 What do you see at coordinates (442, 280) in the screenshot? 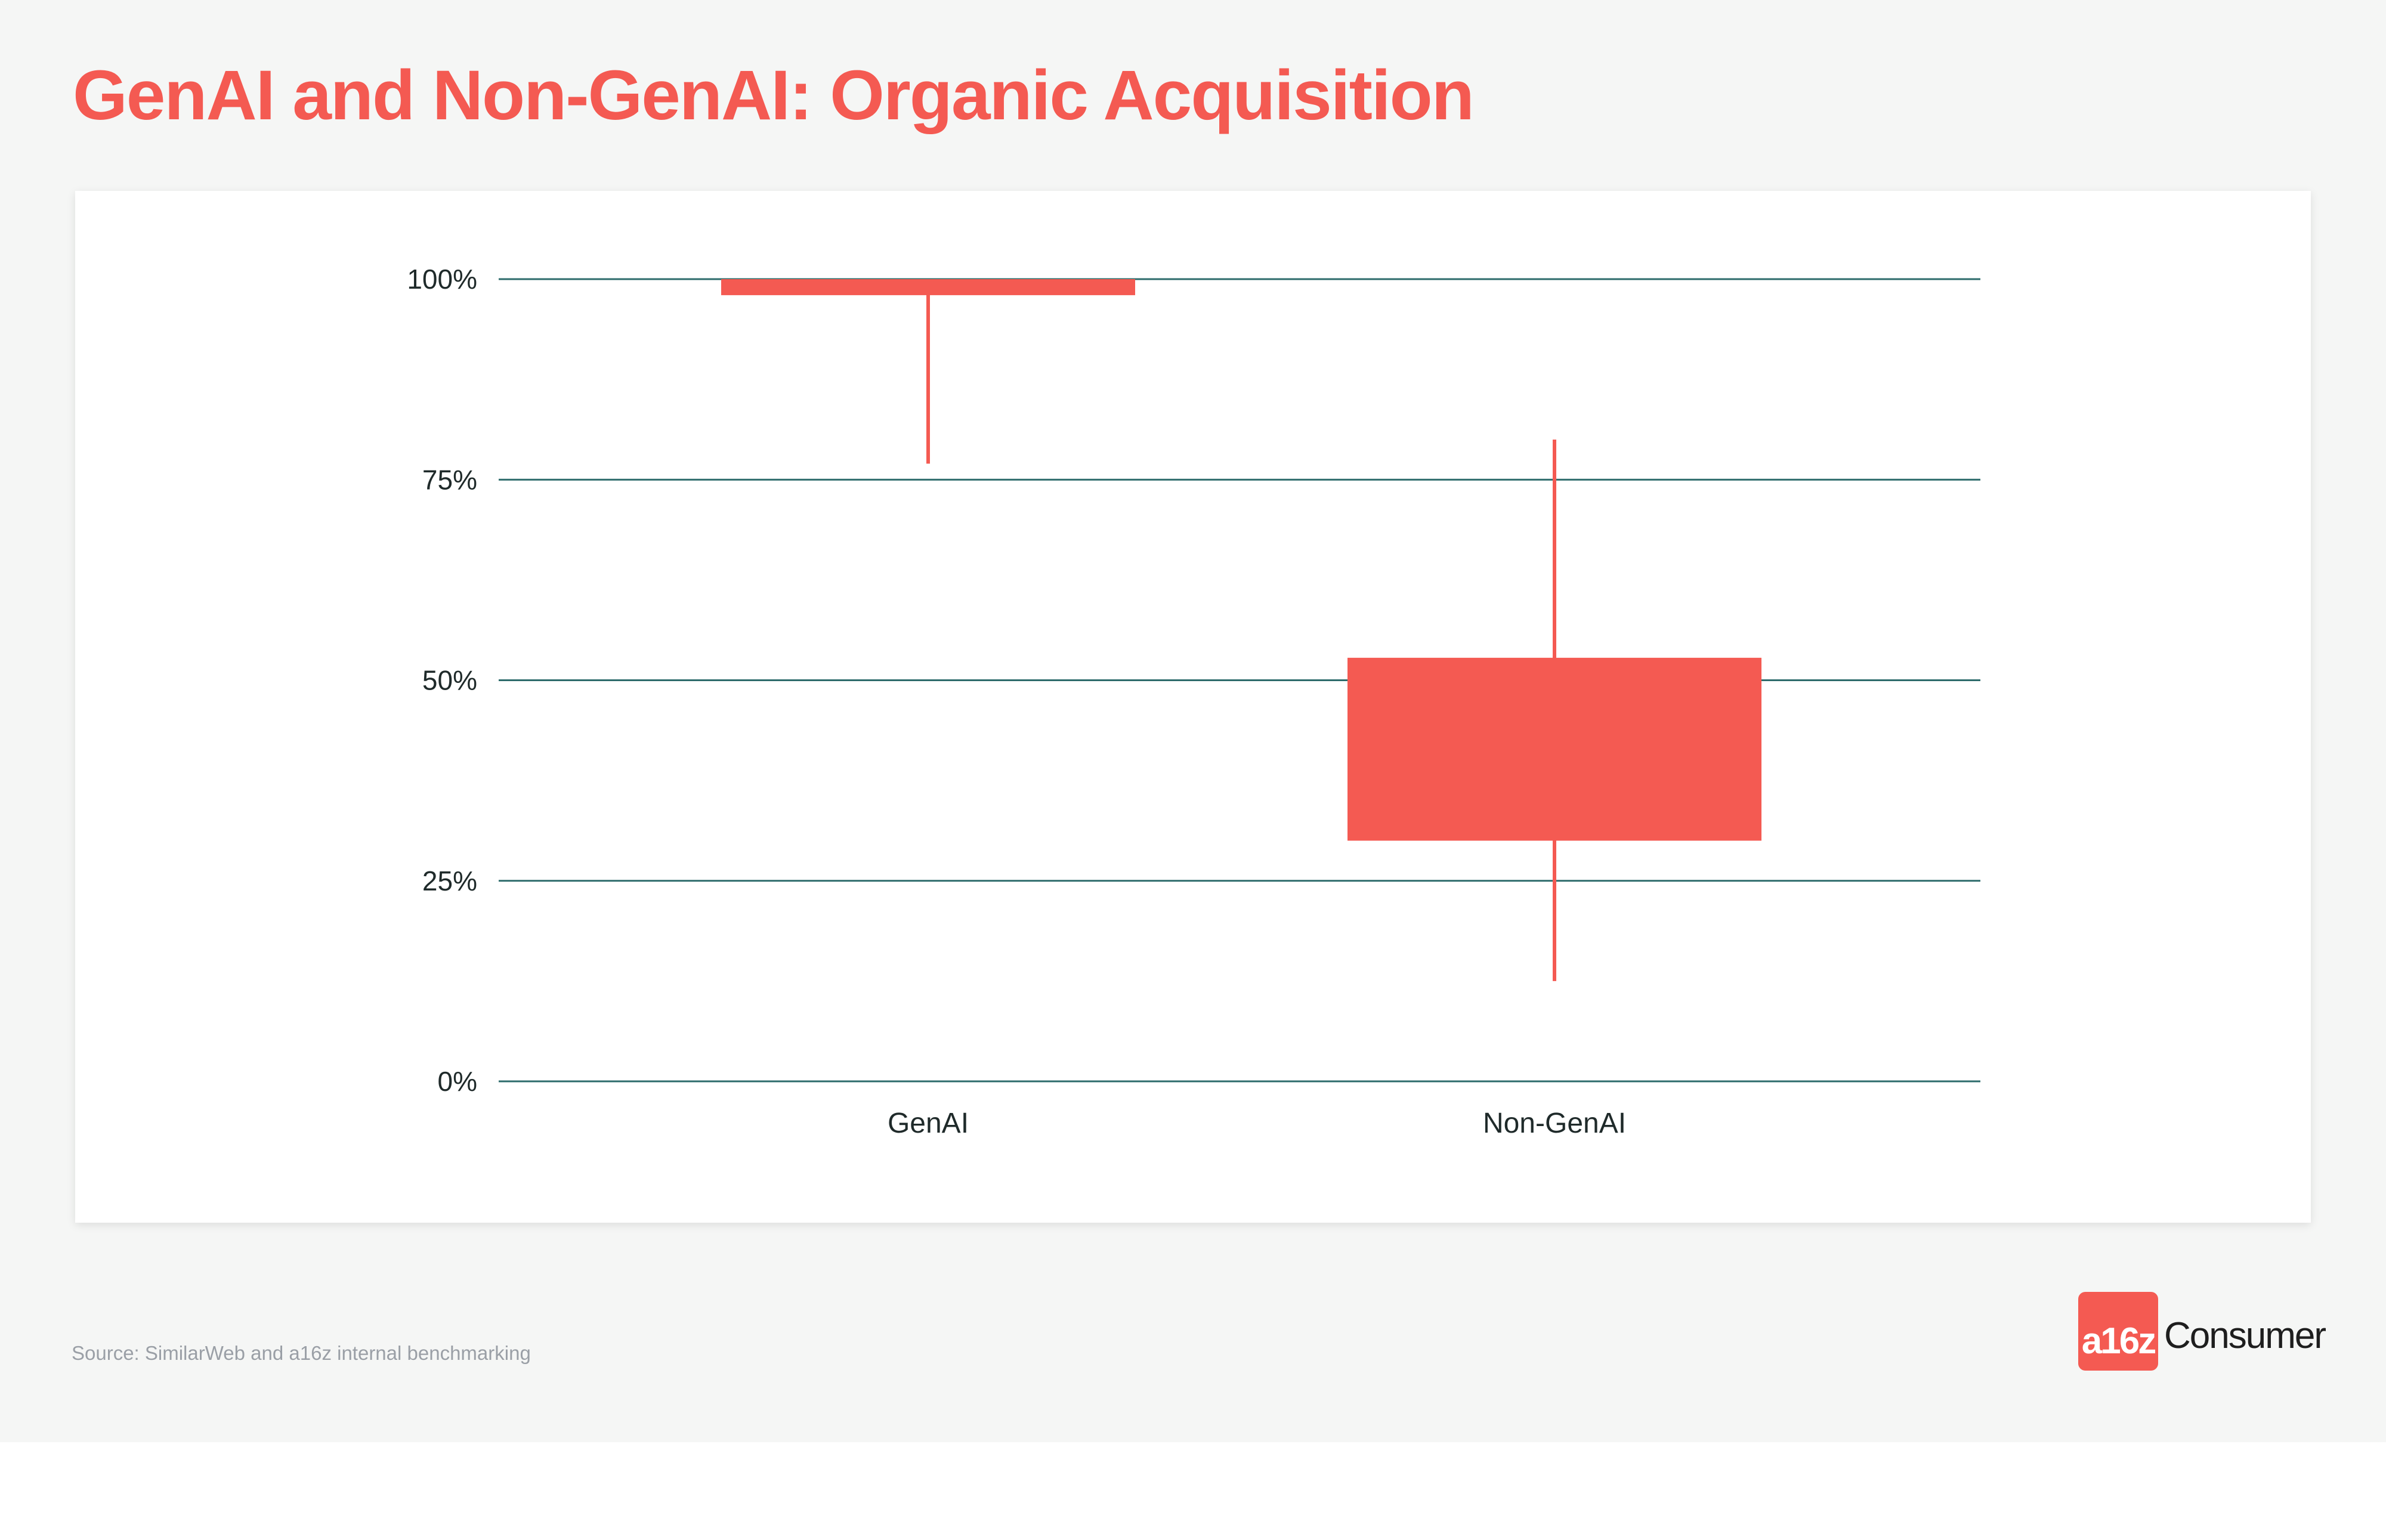
I see `y-tick-label: 100%` at bounding box center [442, 280].